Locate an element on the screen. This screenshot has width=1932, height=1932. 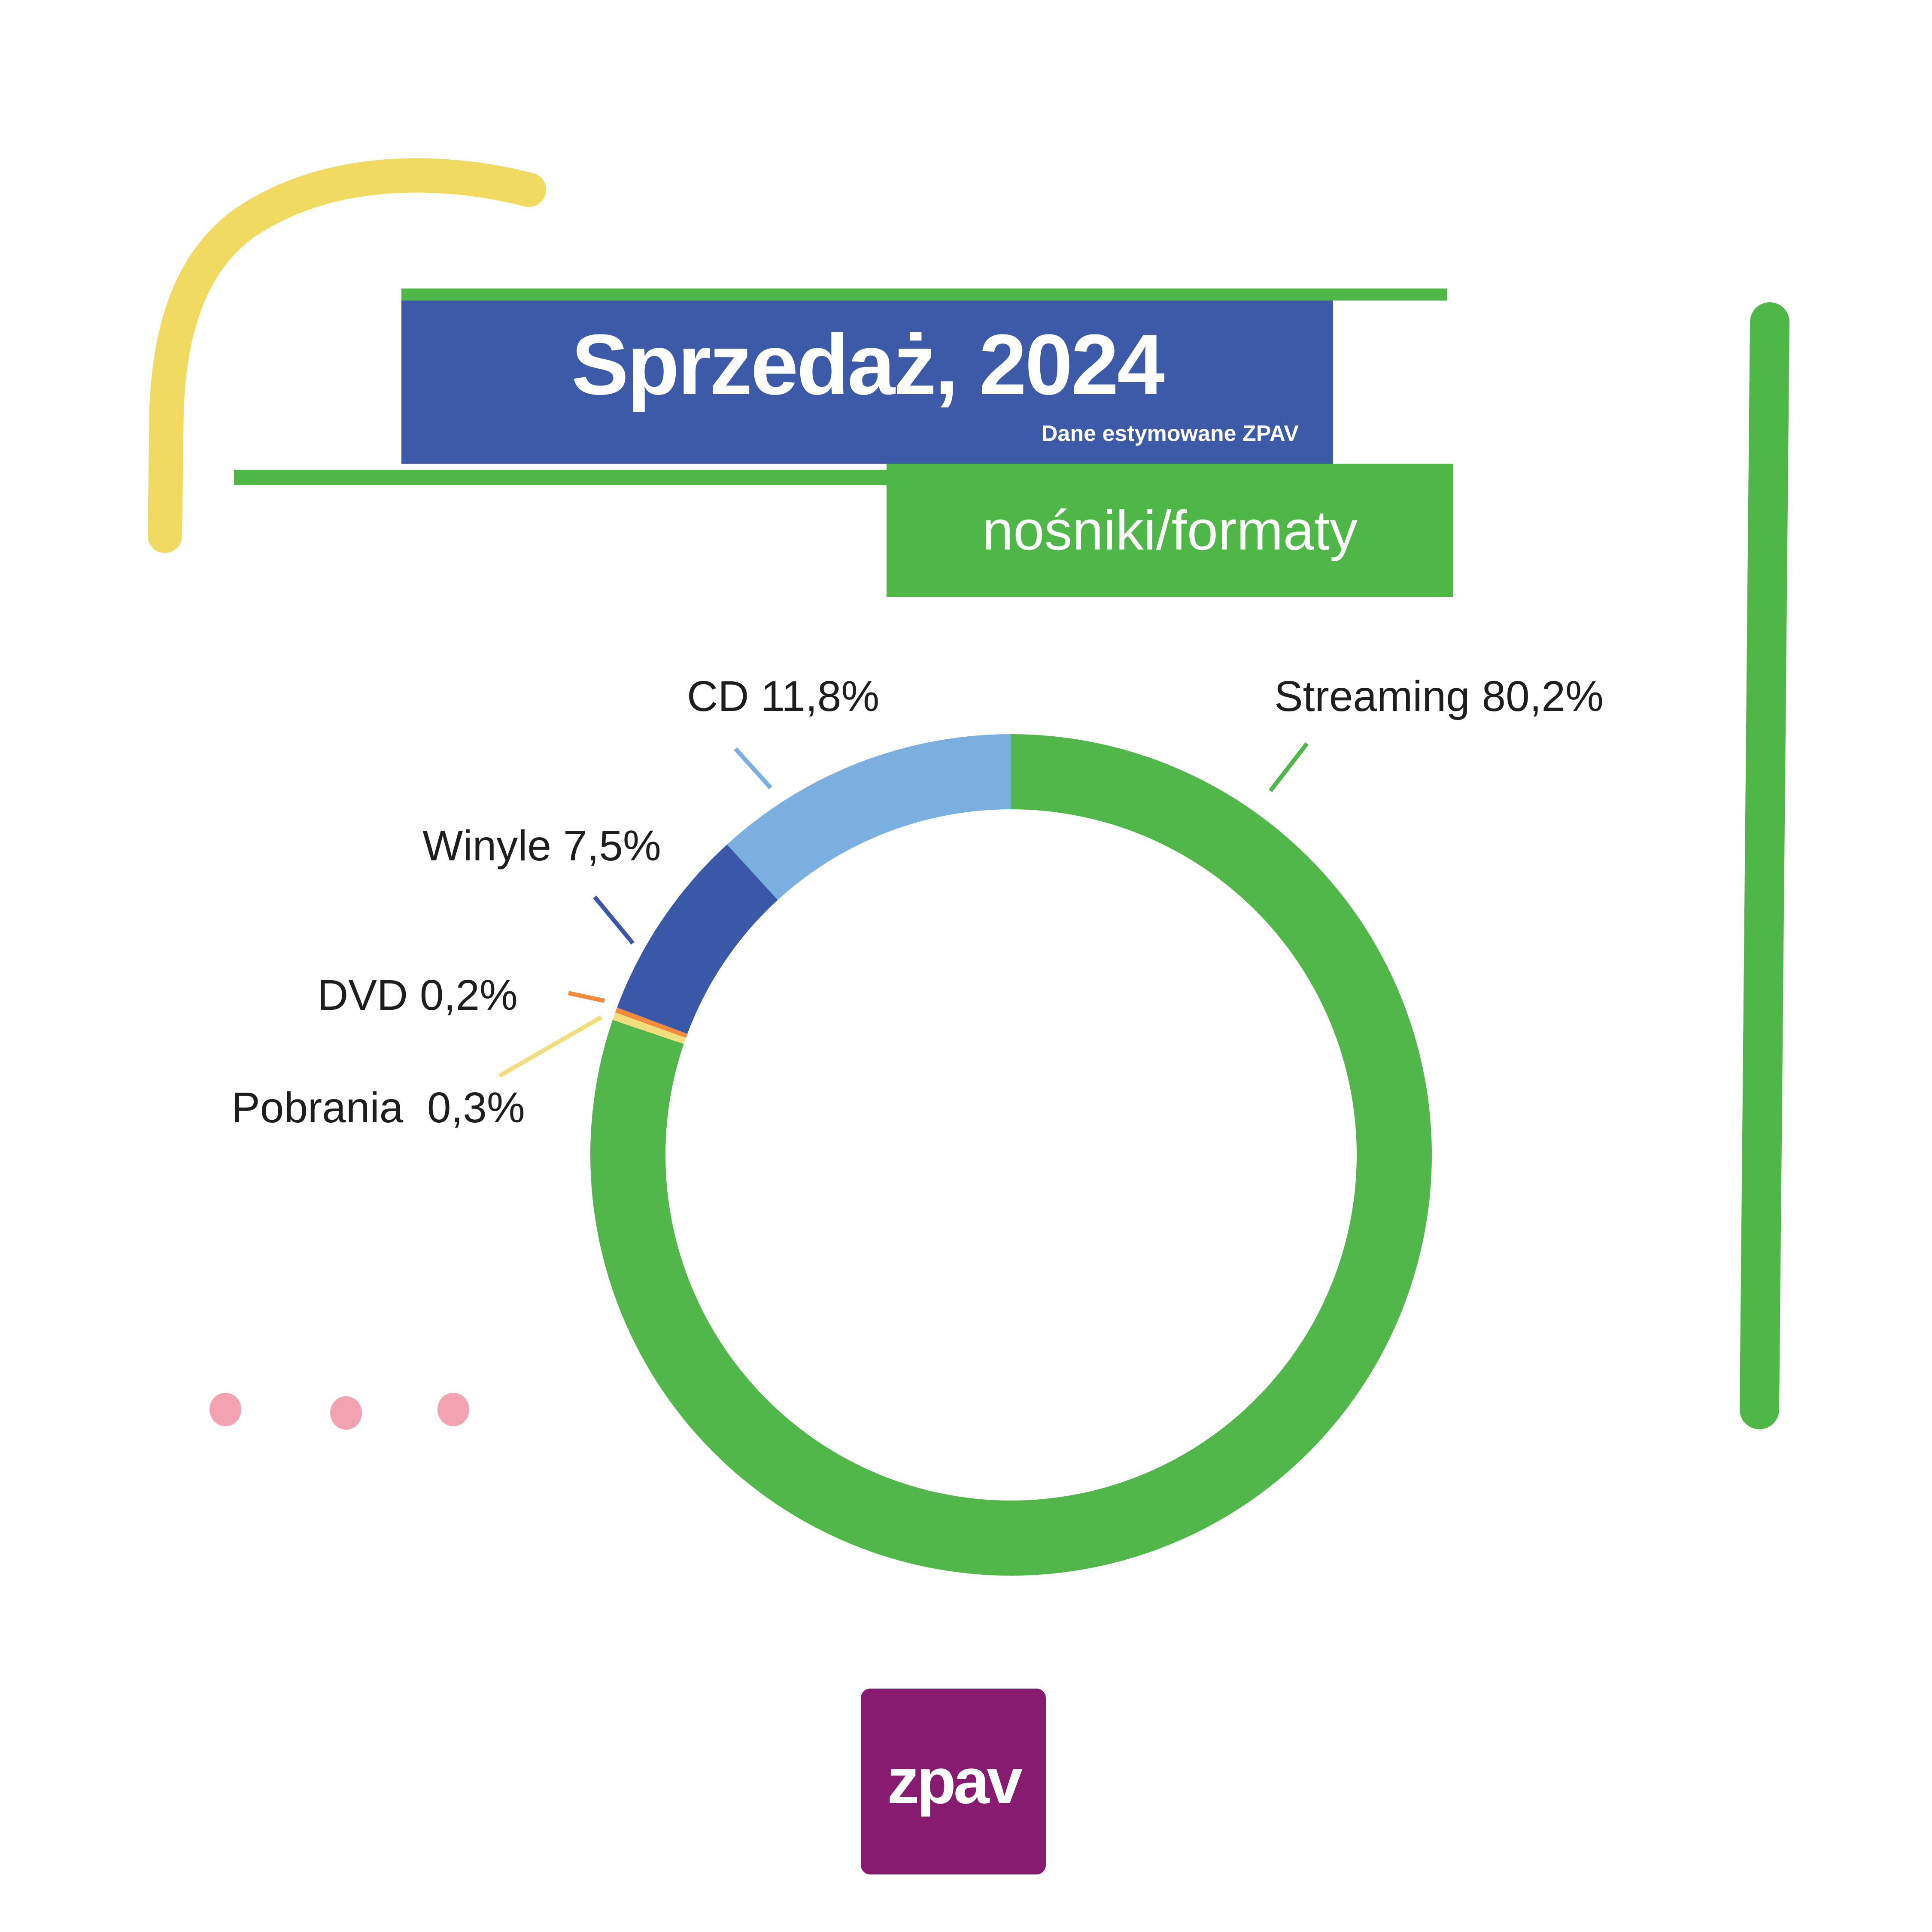
zpav-wordmark-text: zpav is located at coordinates (954, 1781).